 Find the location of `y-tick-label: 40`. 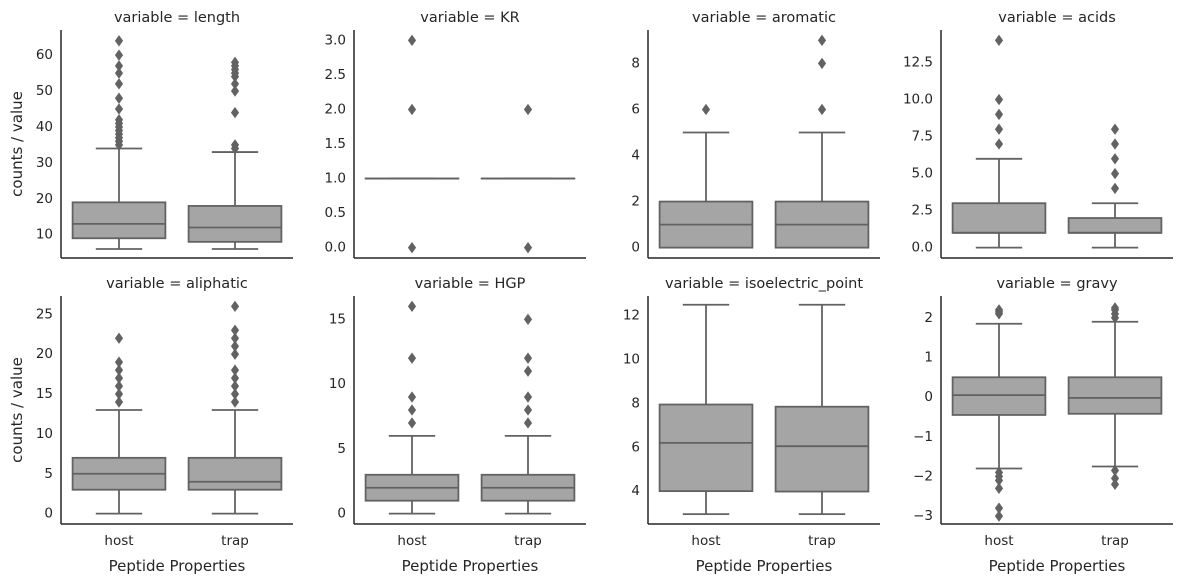

y-tick-label: 40 is located at coordinates (44, 127).